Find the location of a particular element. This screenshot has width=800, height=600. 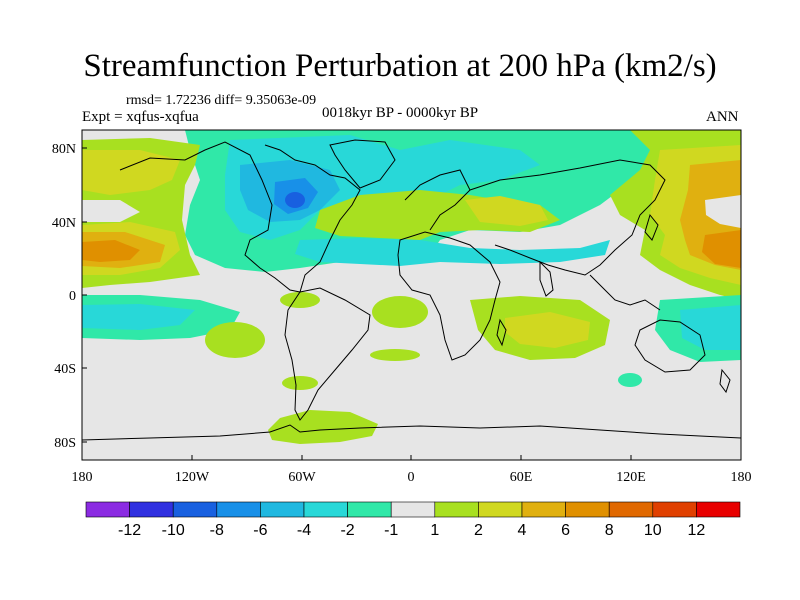

colorbar-label: -8 is located at coordinates (217, 530).